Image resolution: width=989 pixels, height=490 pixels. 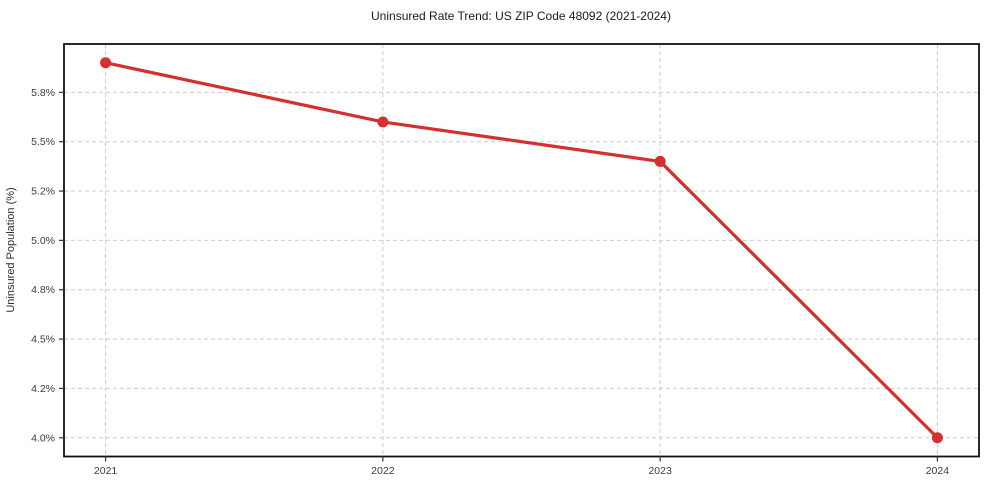 I want to click on y-axis-tick-label: 4.0%, so click(x=43, y=438).